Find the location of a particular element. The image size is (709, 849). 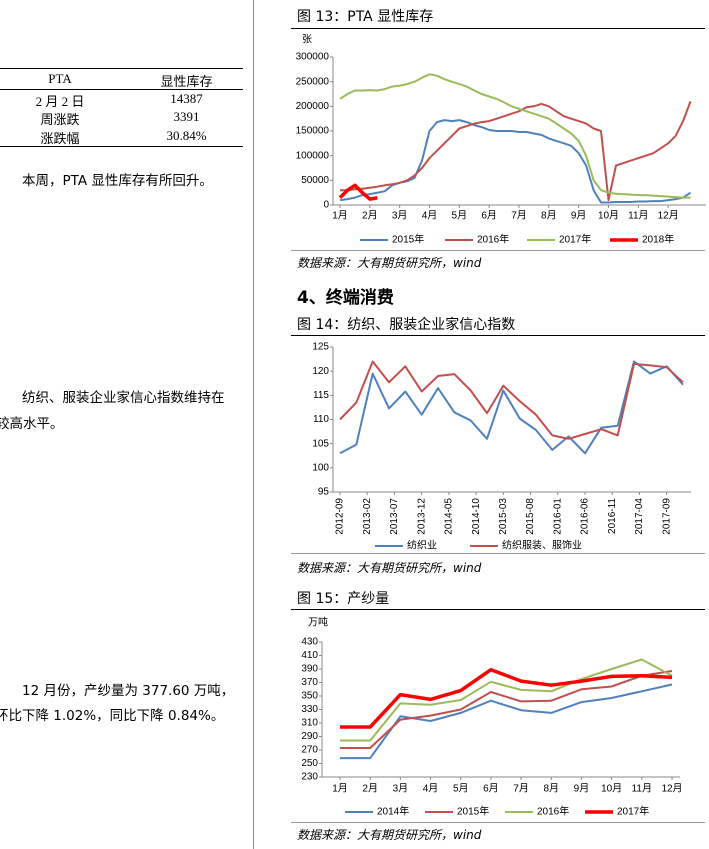

x-tick-label: 2014-10 is located at coordinates (476, 516).